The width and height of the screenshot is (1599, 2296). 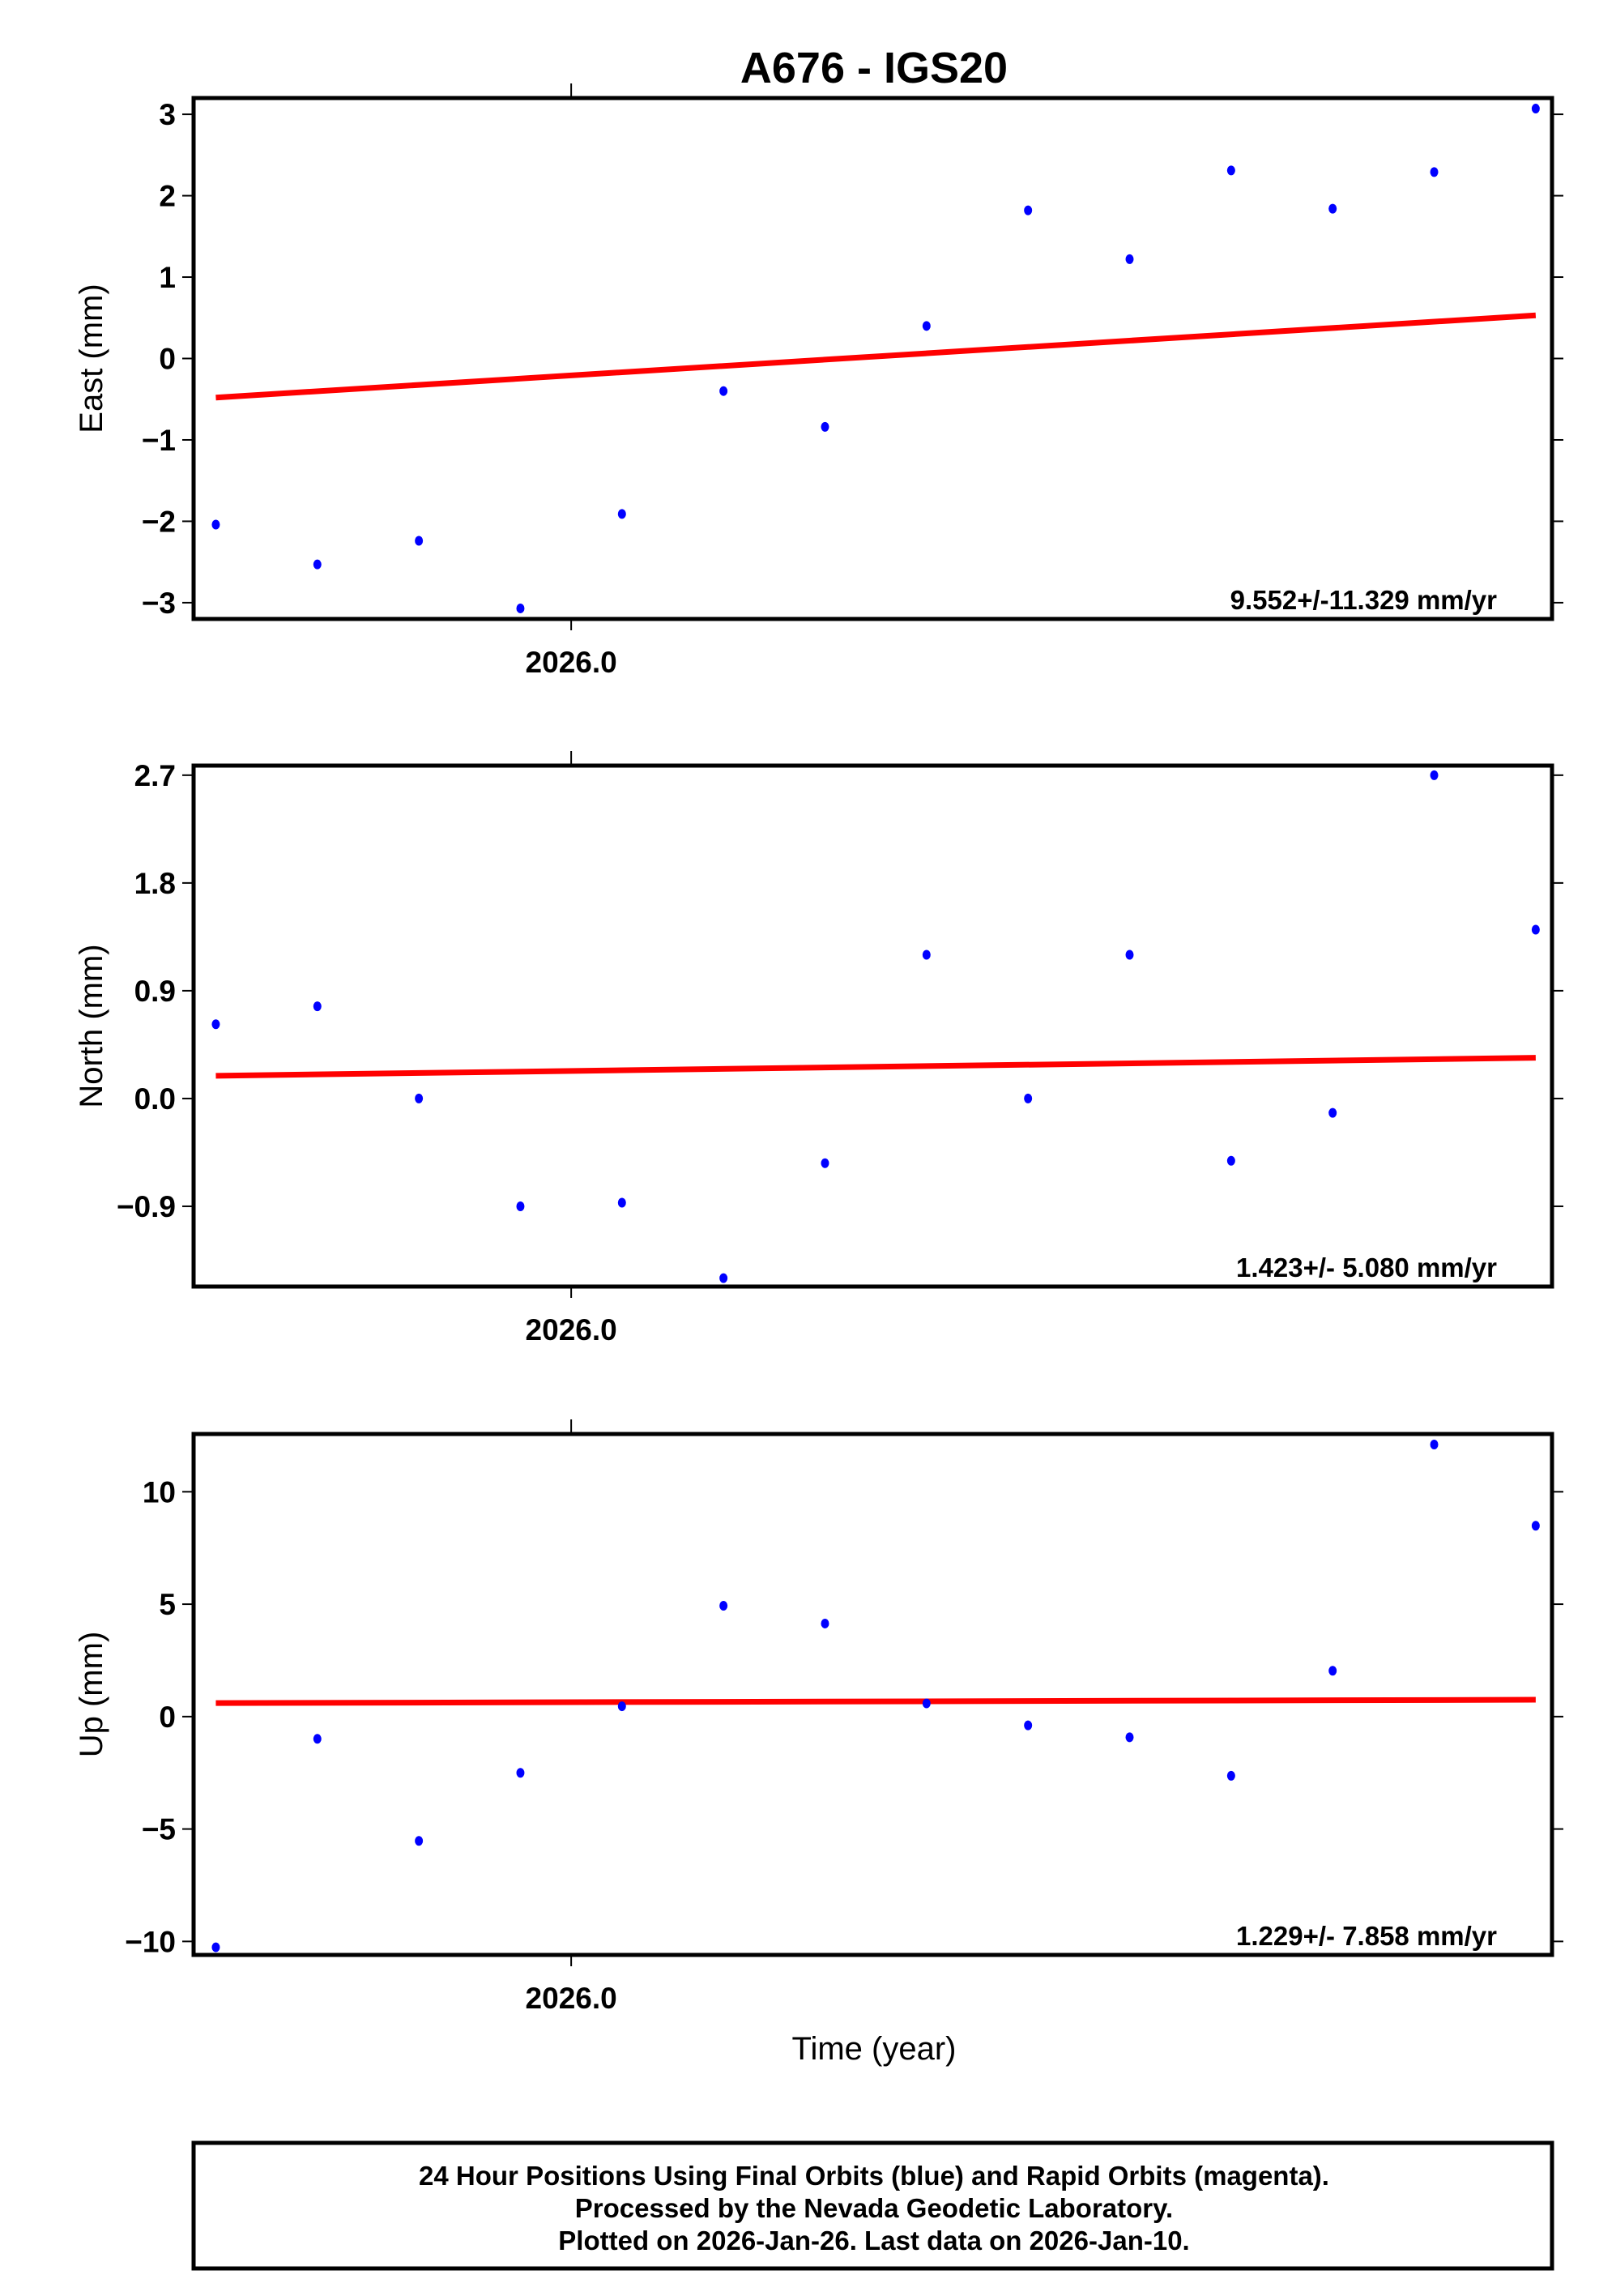 I want to click on y-tick-label: −1, so click(x=159, y=440).